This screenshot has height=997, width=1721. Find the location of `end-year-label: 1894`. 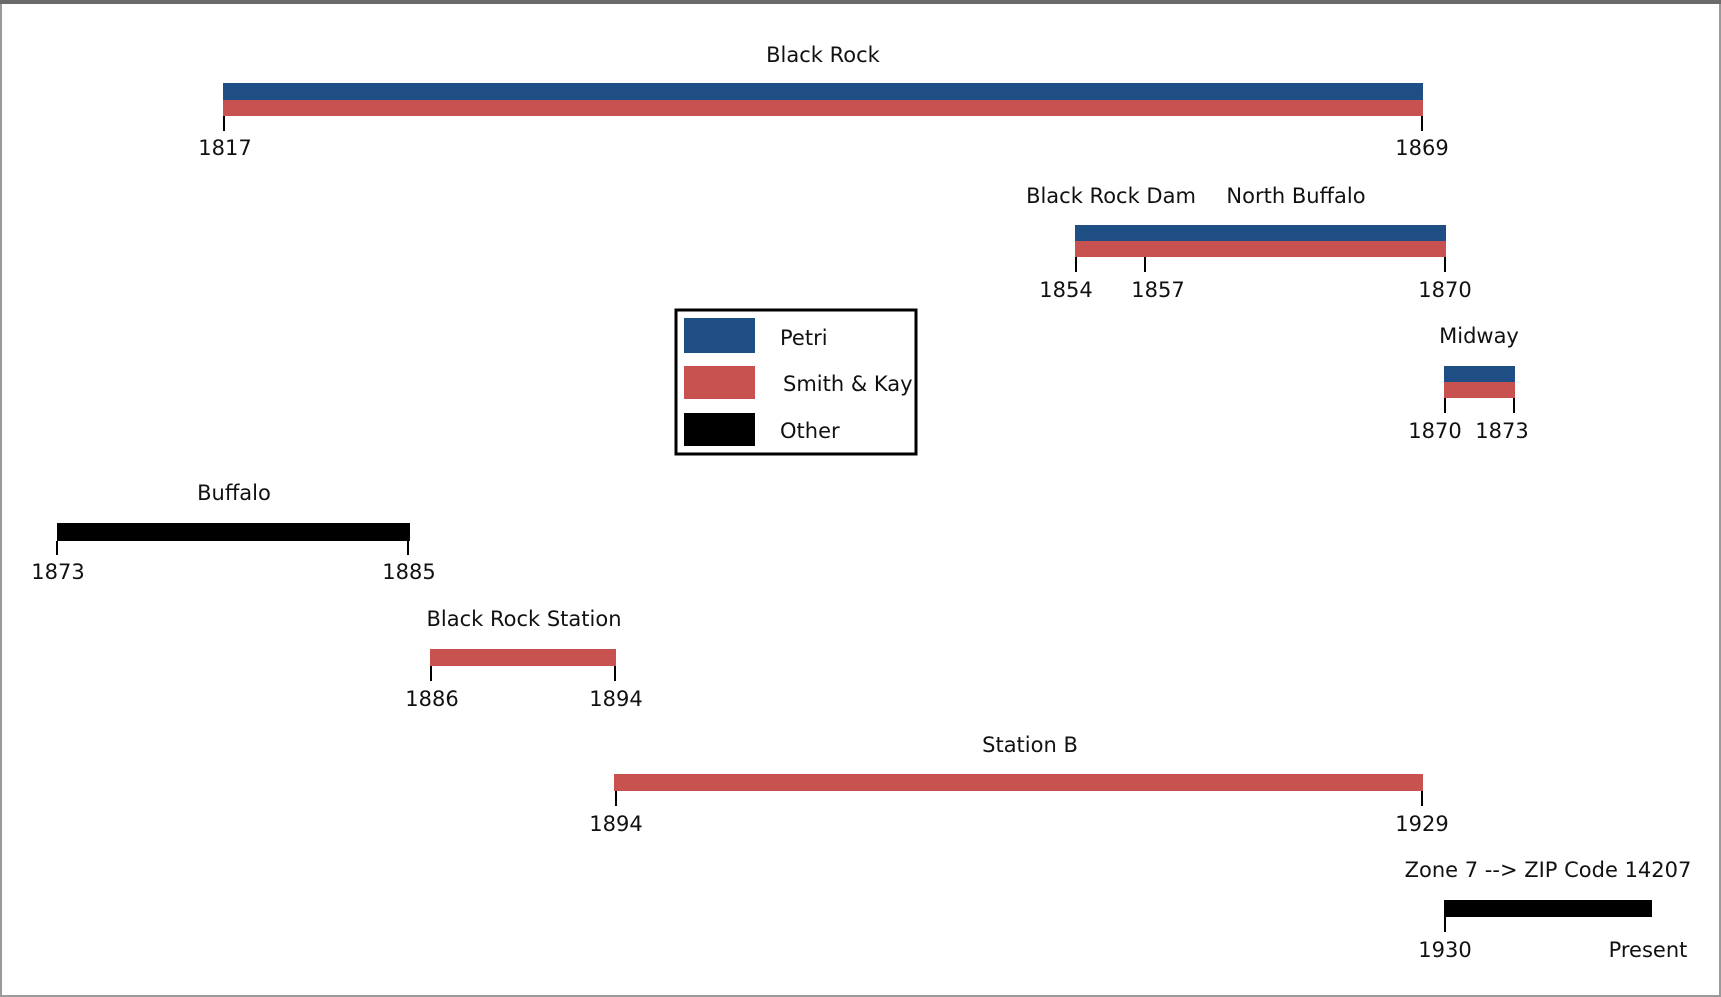

end-year-label: 1894 is located at coordinates (615, 699).